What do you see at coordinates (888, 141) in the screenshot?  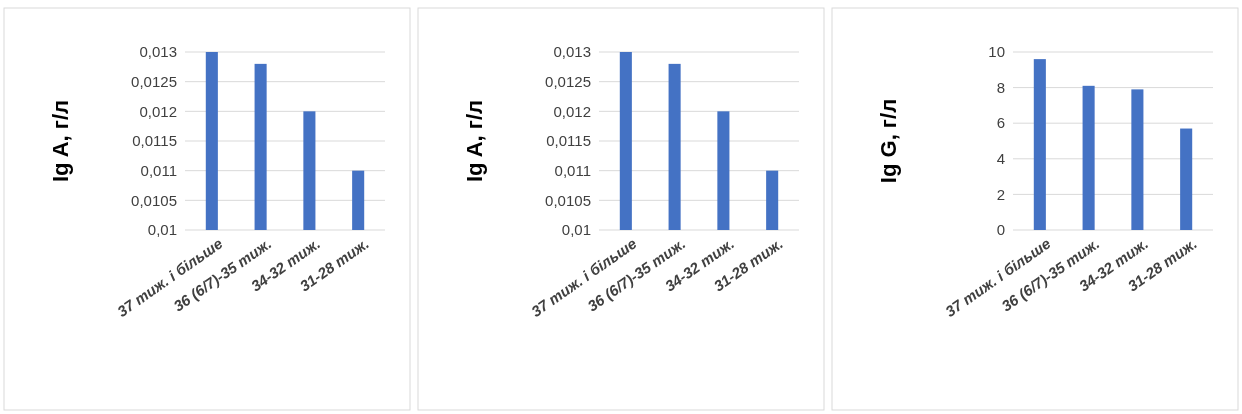 I see `y-axis-title: Ig G, г/л` at bounding box center [888, 141].